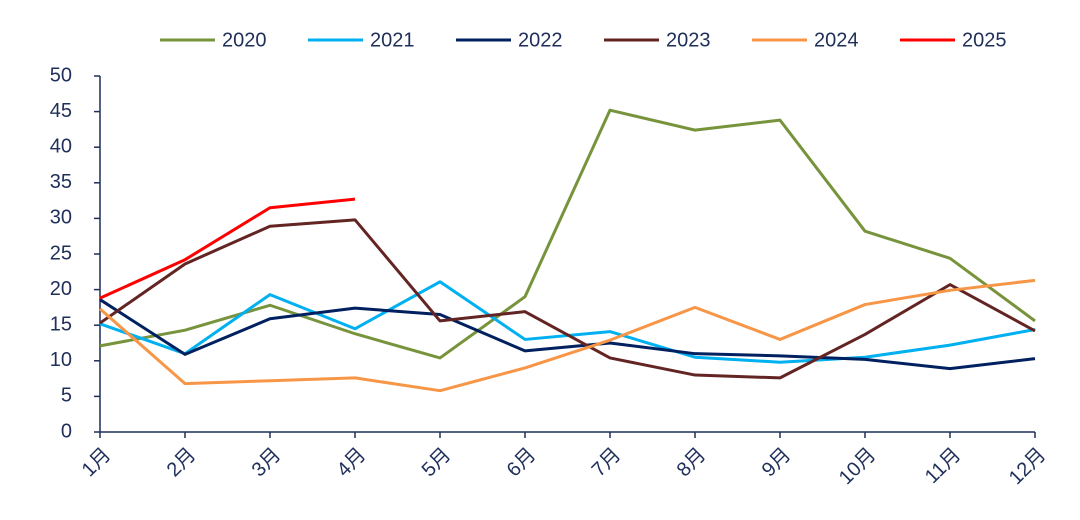 This screenshot has width=1080, height=520. I want to click on legend-label: 2024, so click(836, 40).